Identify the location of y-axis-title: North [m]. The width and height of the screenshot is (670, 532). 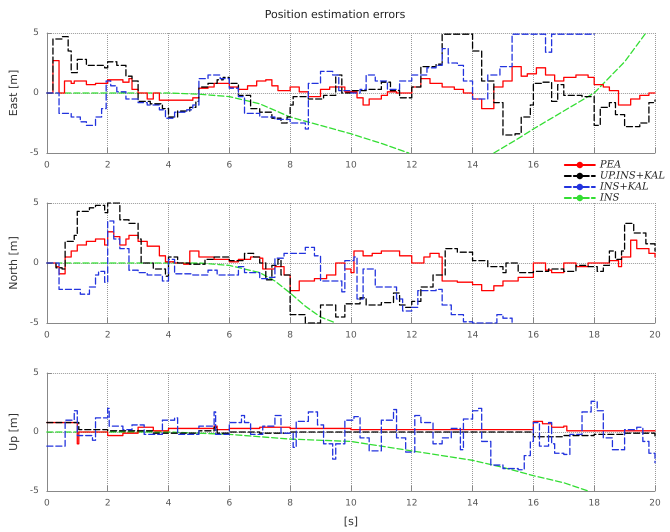
(13, 263).